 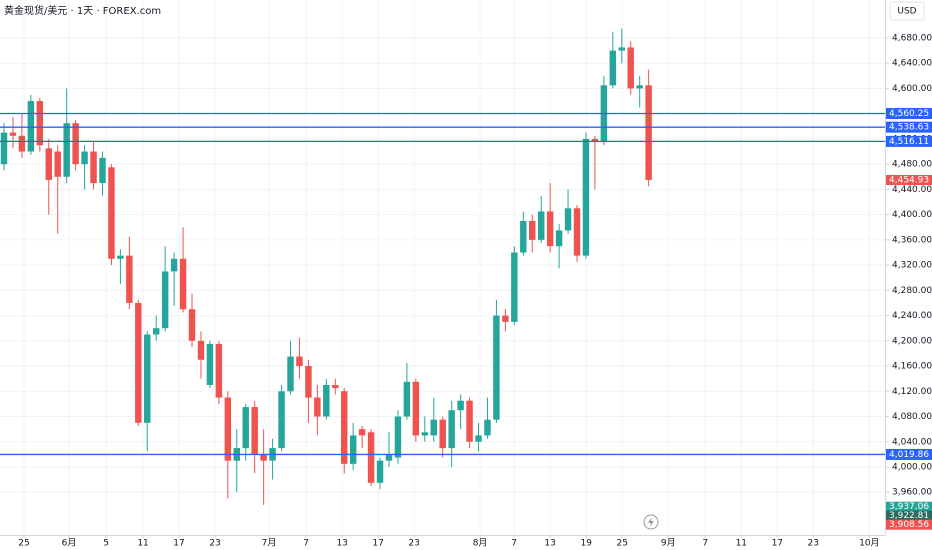 I want to click on level-label: 4,516.11, so click(x=909, y=142).